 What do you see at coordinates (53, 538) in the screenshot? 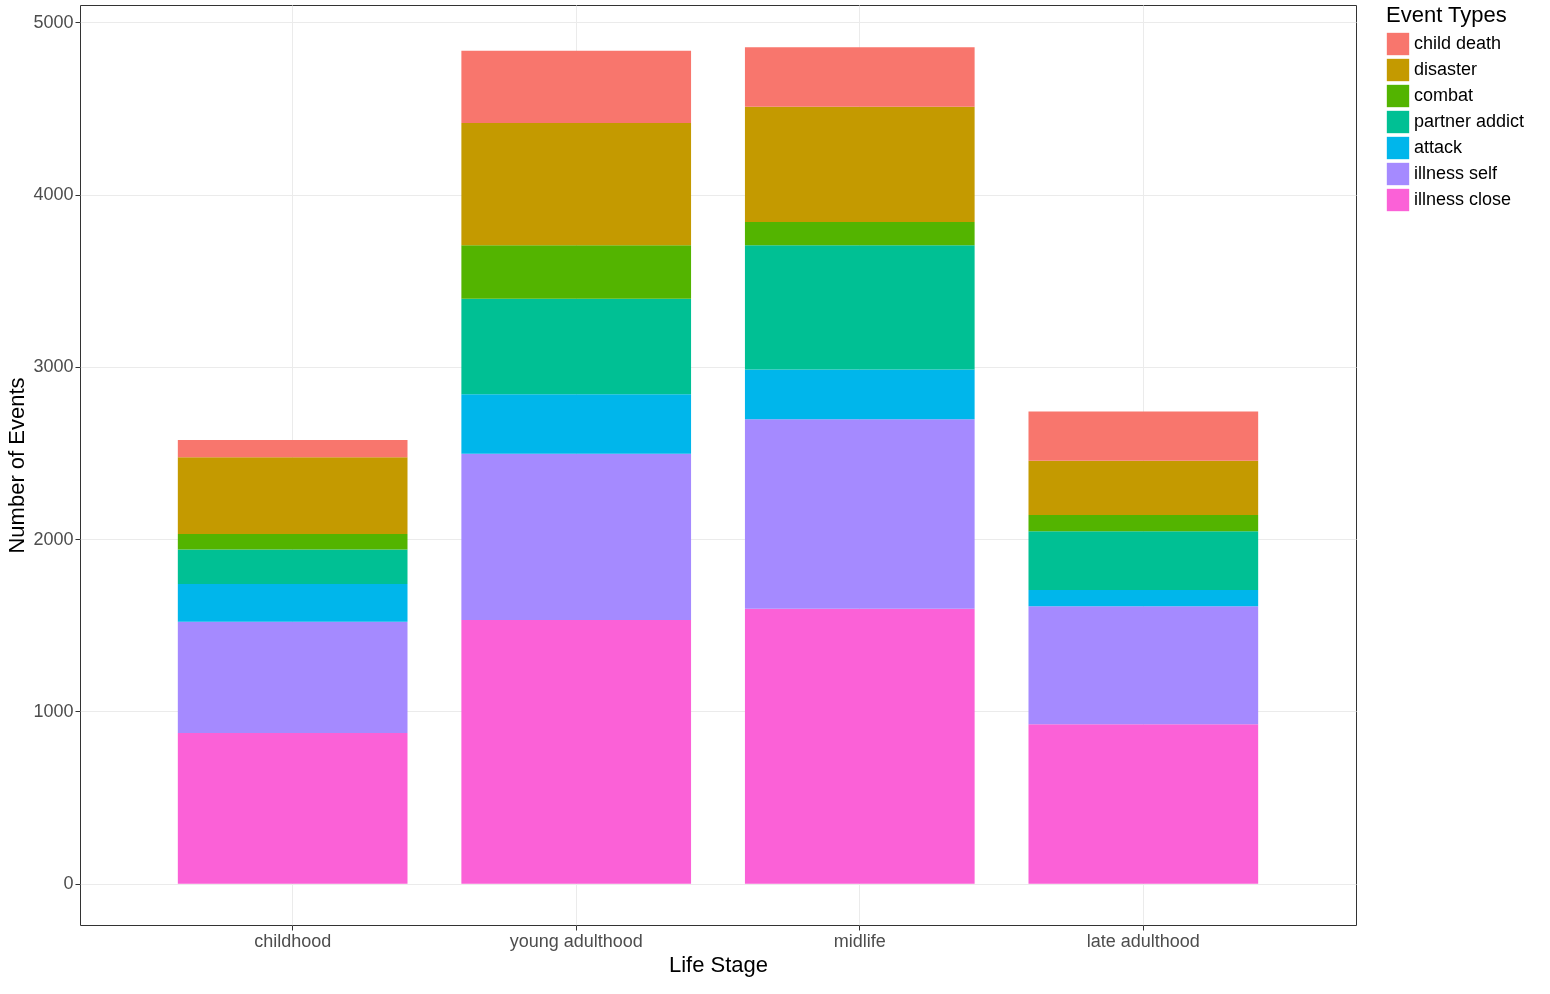
I see `y-tick-label: 2000` at bounding box center [53, 538].